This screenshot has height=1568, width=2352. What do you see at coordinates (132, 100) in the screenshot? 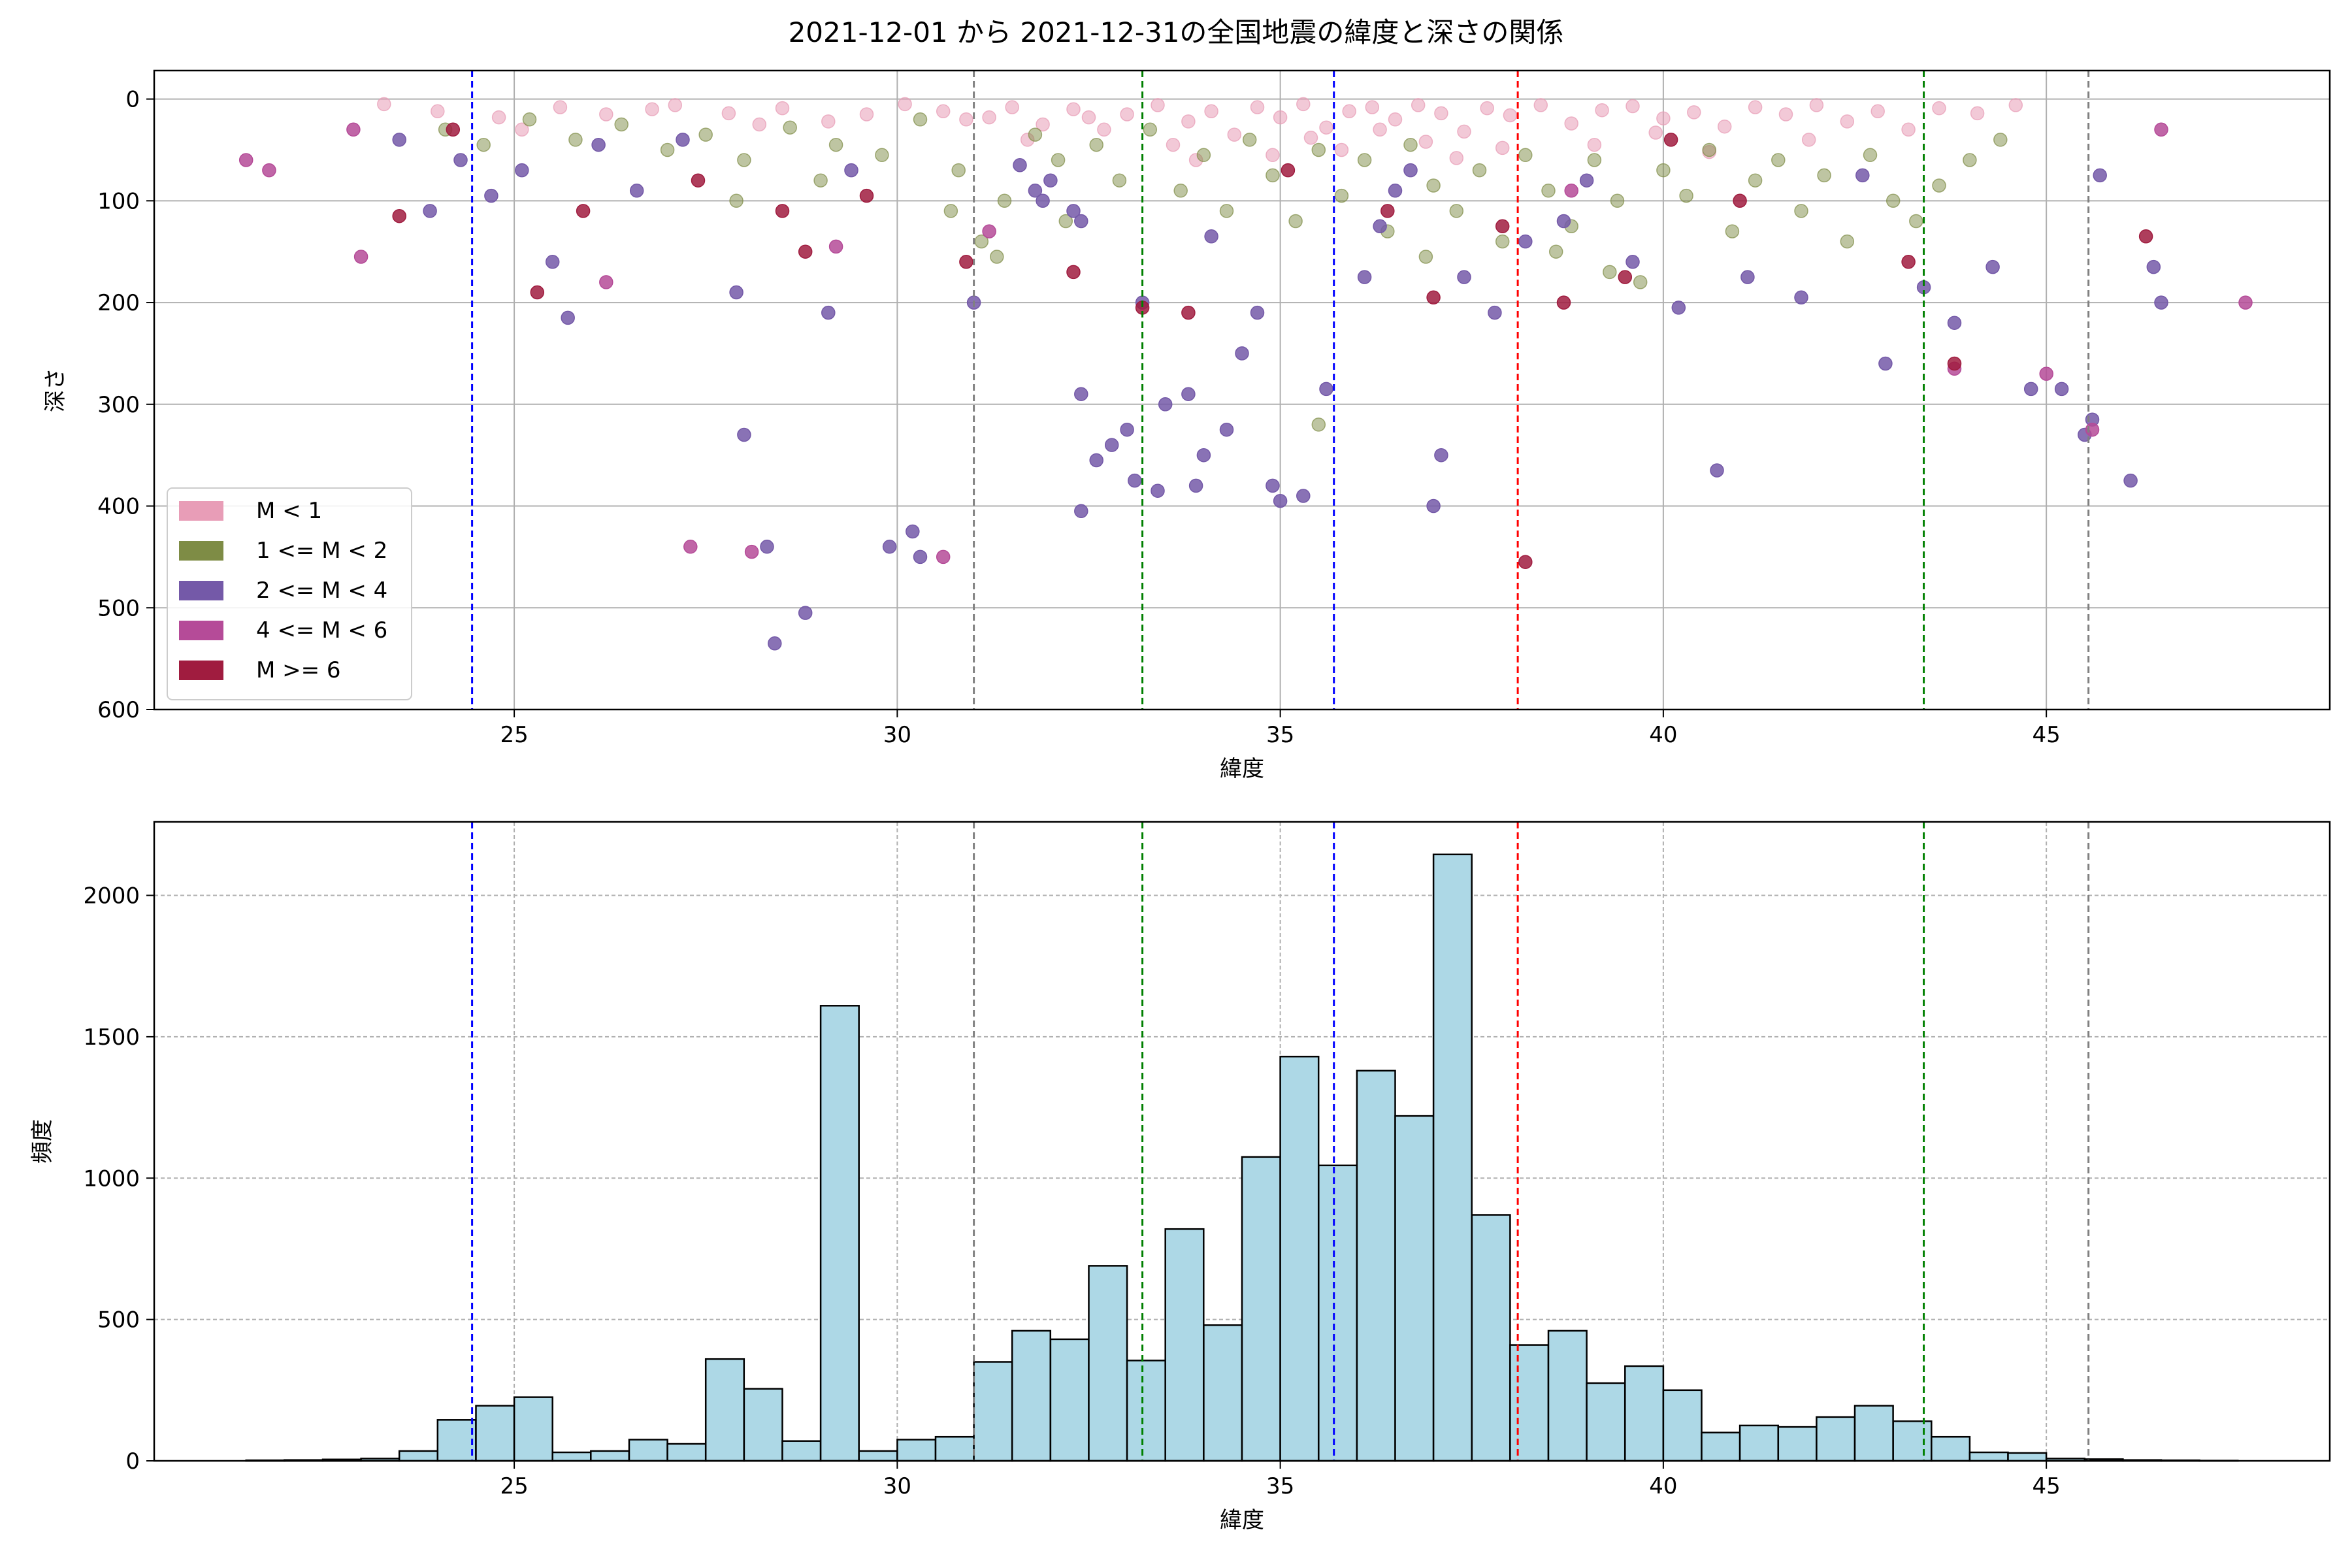
I see `y-tick-label: 0` at bounding box center [132, 100].